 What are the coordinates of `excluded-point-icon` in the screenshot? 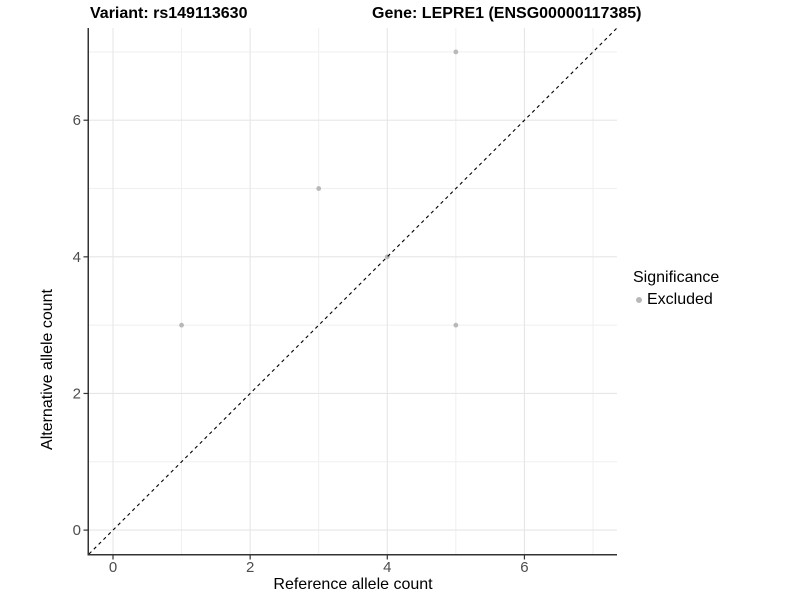 It's located at (639, 300).